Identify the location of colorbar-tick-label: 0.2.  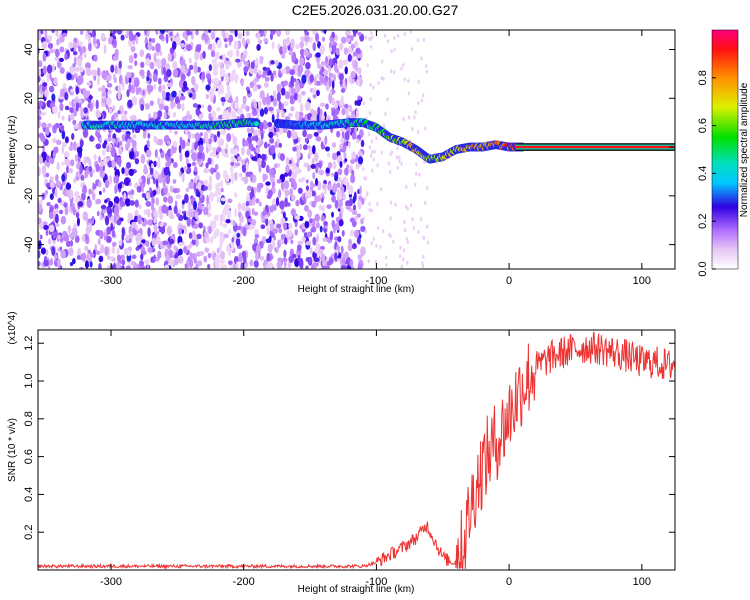
(703, 221).